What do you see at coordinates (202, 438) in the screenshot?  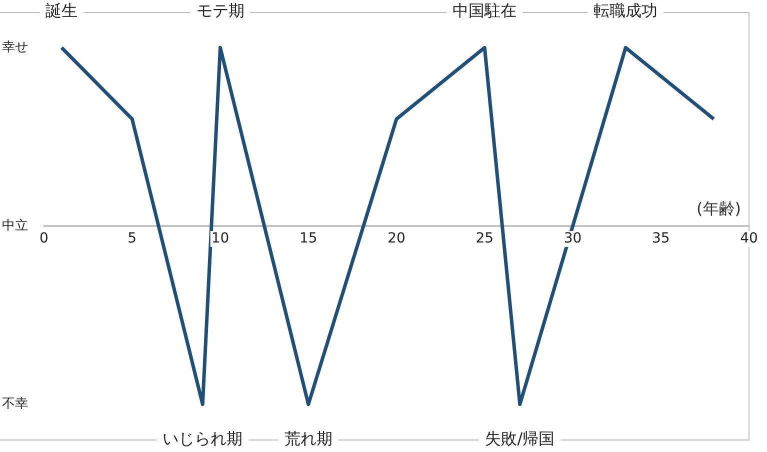 I see `annotation: いじられ期` at bounding box center [202, 438].